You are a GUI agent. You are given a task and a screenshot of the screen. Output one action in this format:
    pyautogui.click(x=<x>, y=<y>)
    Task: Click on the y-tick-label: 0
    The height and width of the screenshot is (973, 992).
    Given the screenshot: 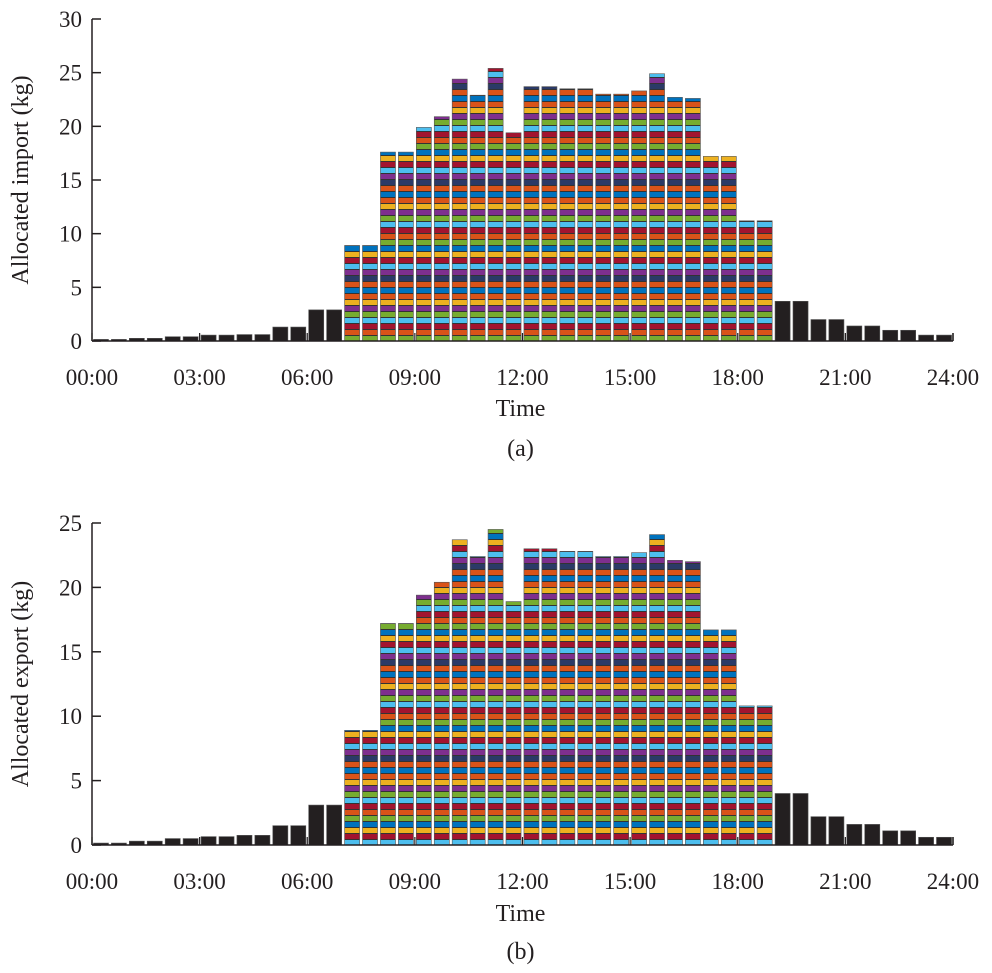 What is the action you would take?
    pyautogui.click(x=77, y=341)
    